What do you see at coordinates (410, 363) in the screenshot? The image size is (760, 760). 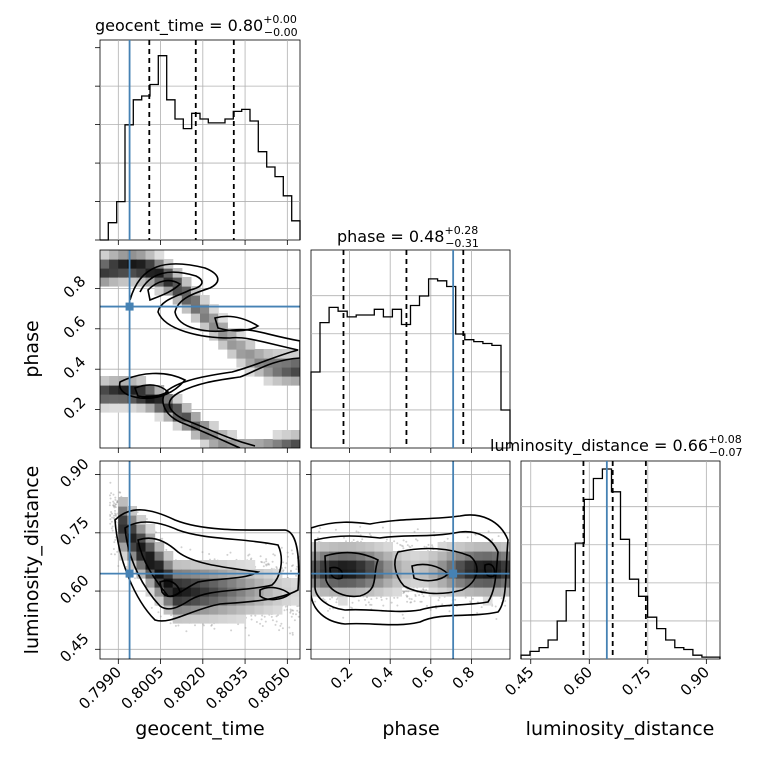 I see `histogram-phase` at bounding box center [410, 363].